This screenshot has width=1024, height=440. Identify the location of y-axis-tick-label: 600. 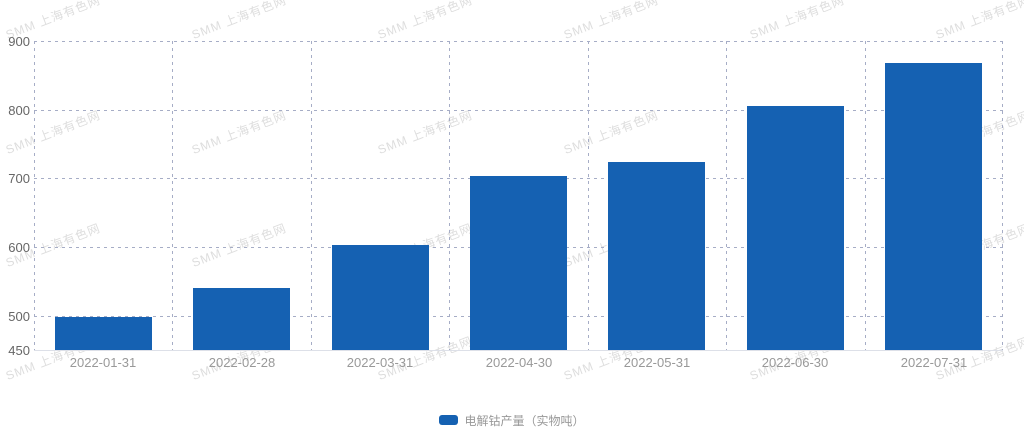
(19, 247).